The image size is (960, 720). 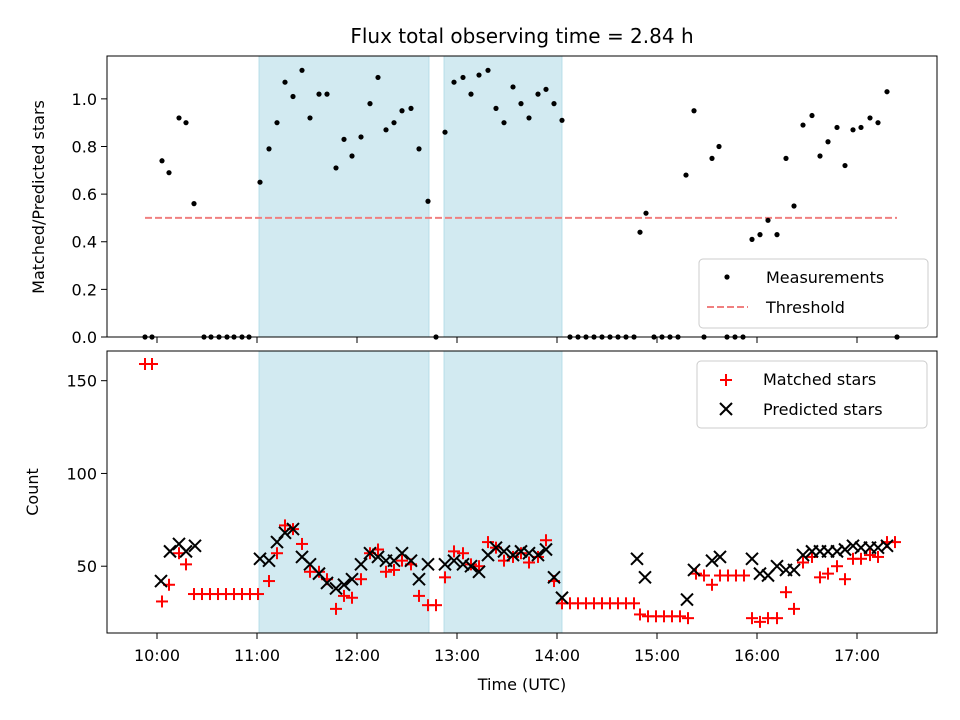 What do you see at coordinates (727, 277) in the screenshot?
I see `legend-measurement-marker` at bounding box center [727, 277].